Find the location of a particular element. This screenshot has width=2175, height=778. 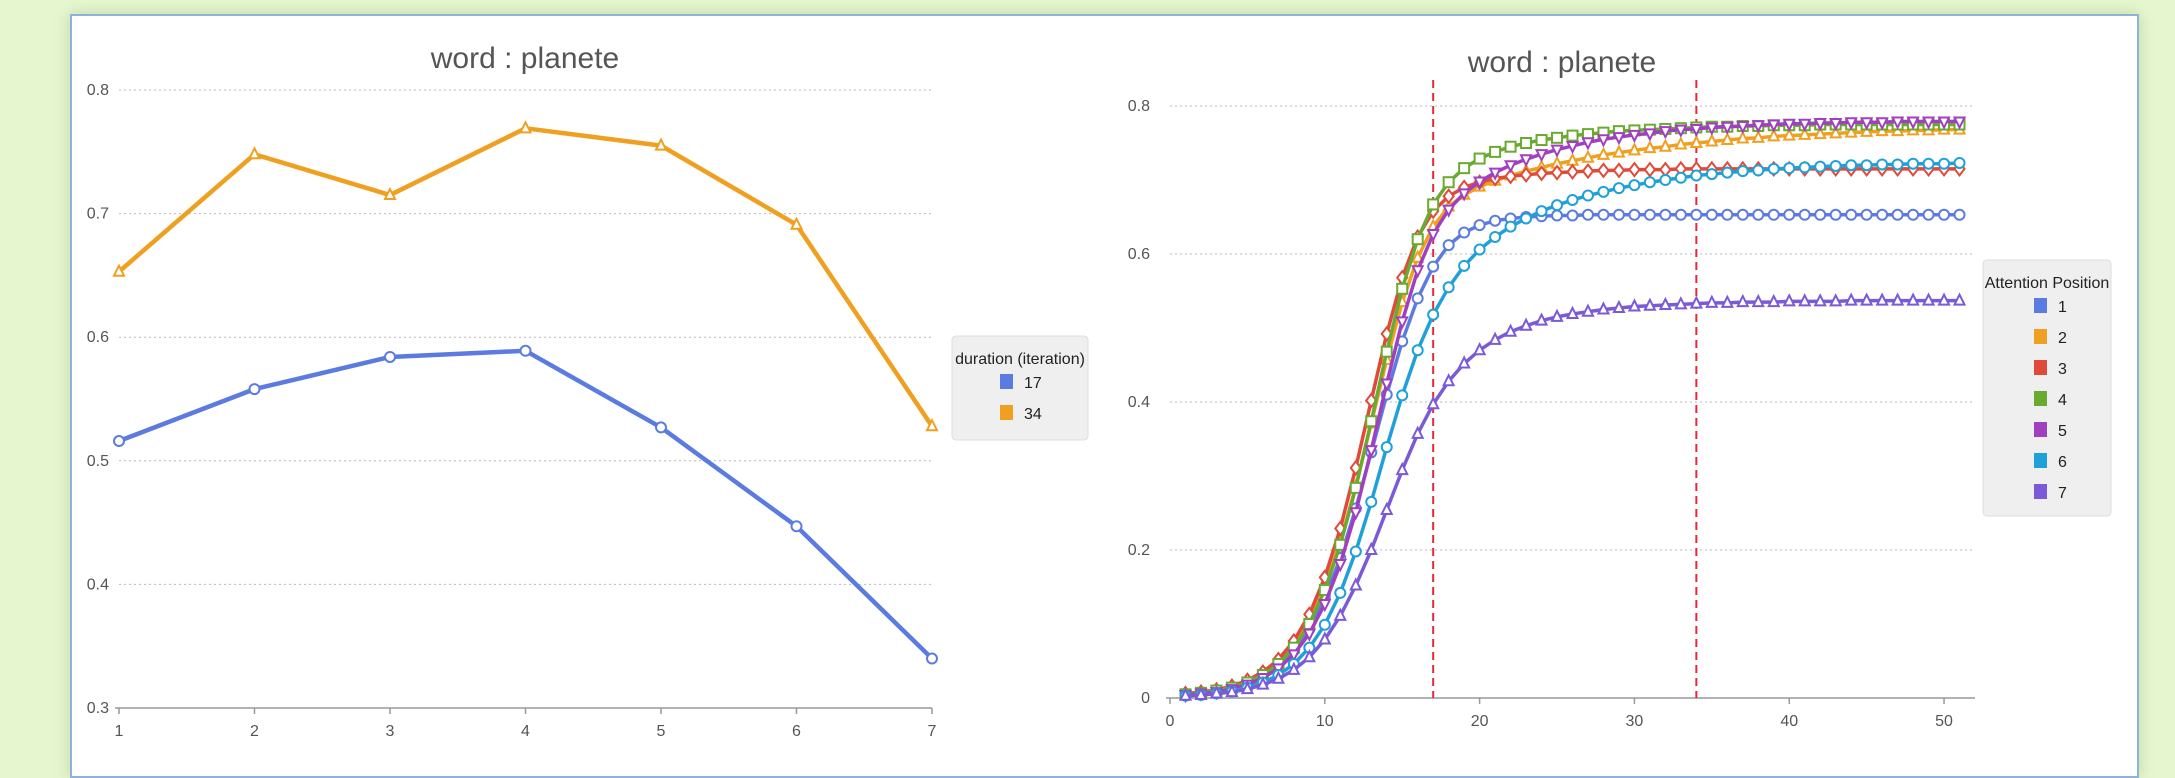

y-tick-label: 0.7 is located at coordinates (98, 214).